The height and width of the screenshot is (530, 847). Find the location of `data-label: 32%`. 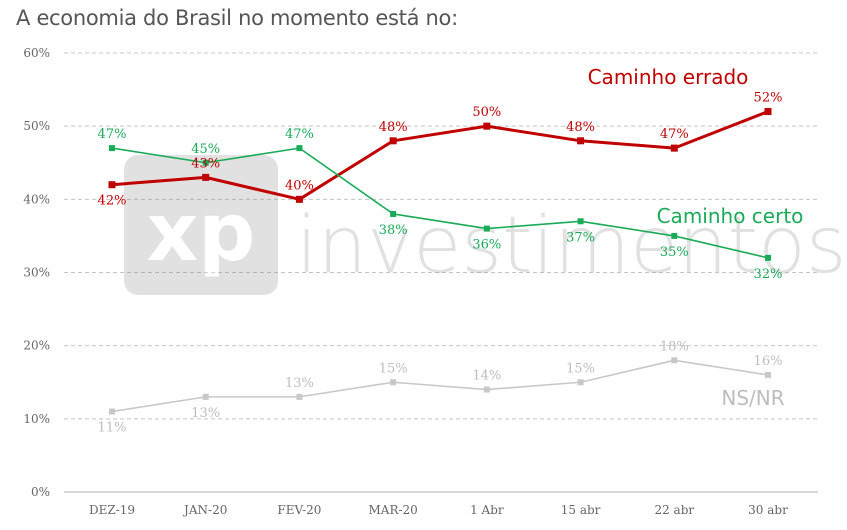

data-label: 32% is located at coordinates (768, 274).